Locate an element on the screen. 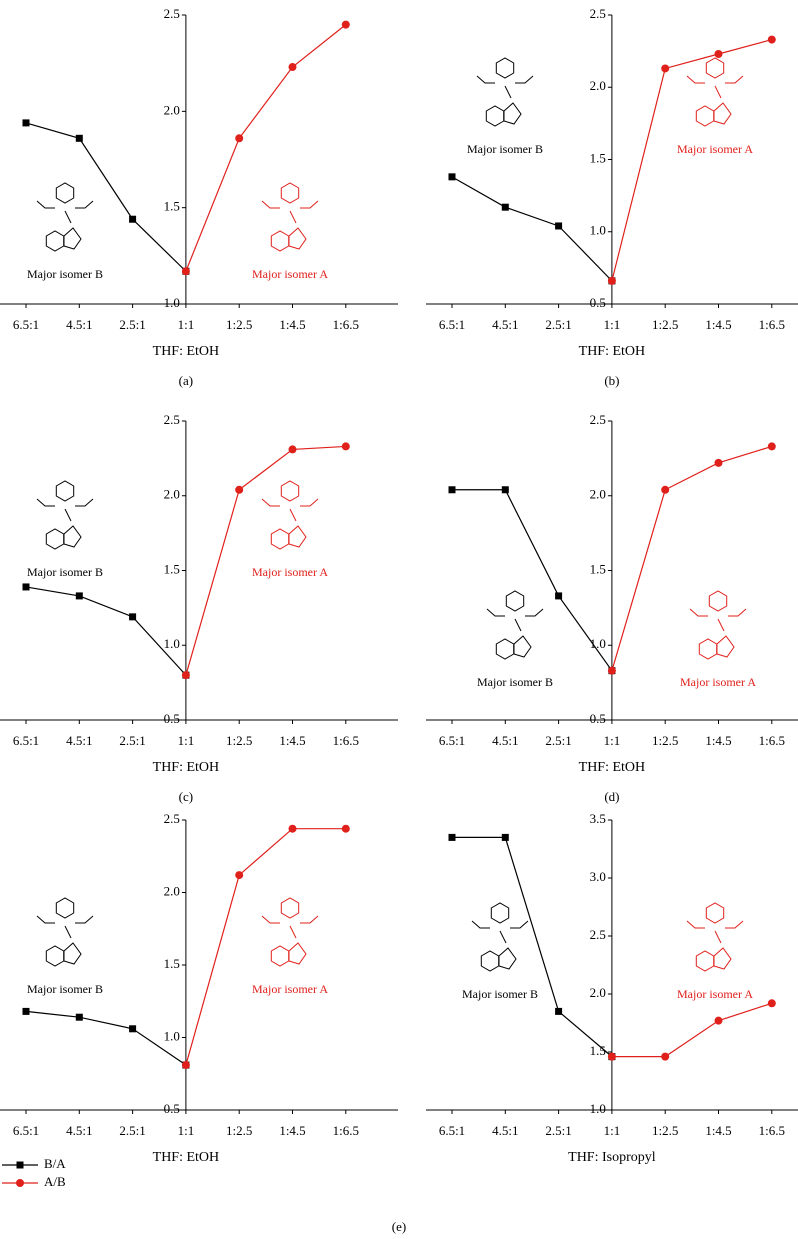  y-tick-label: 3.5 is located at coordinates (598, 818).